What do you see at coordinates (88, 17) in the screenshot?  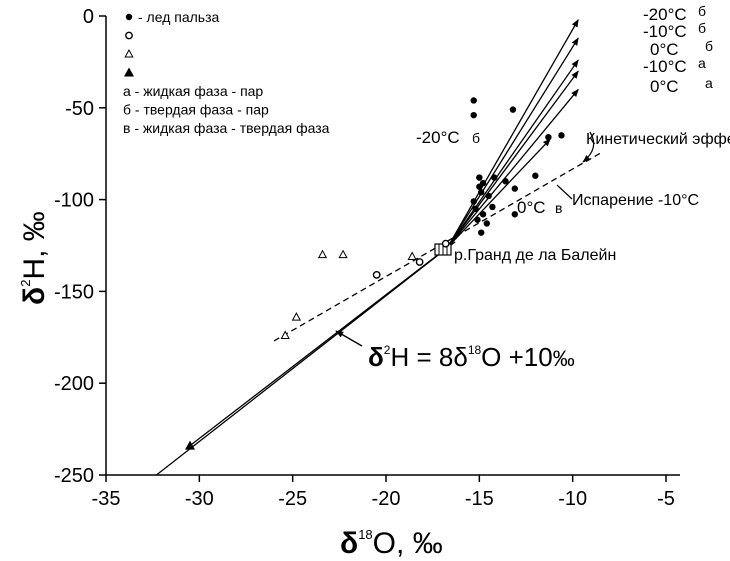 I see `y-tick-label: 0` at bounding box center [88, 17].